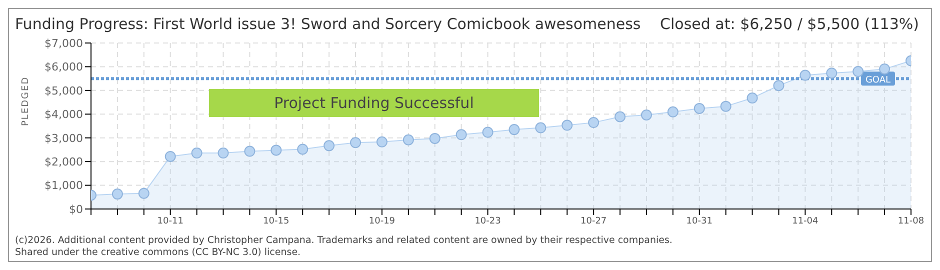 Image resolution: width=940 pixels, height=270 pixels. Describe the element at coordinates (63, 161) in the screenshot. I see `y-tick-label: $2,000` at that location.